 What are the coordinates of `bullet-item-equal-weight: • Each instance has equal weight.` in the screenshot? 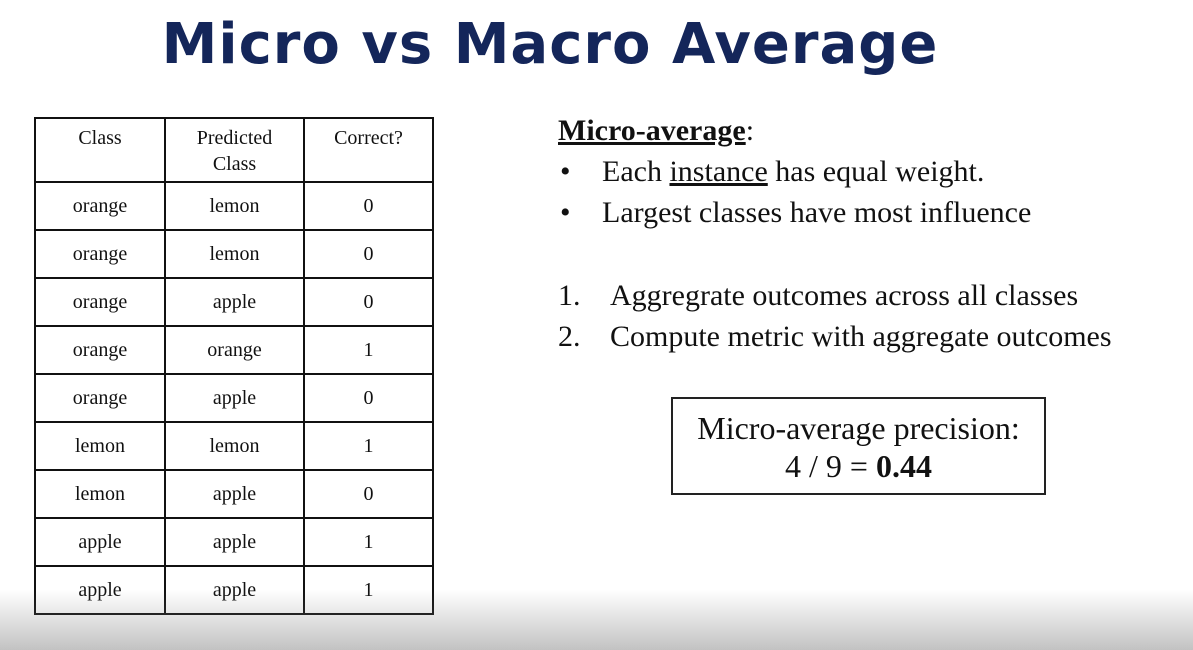 It's located at (835, 171).